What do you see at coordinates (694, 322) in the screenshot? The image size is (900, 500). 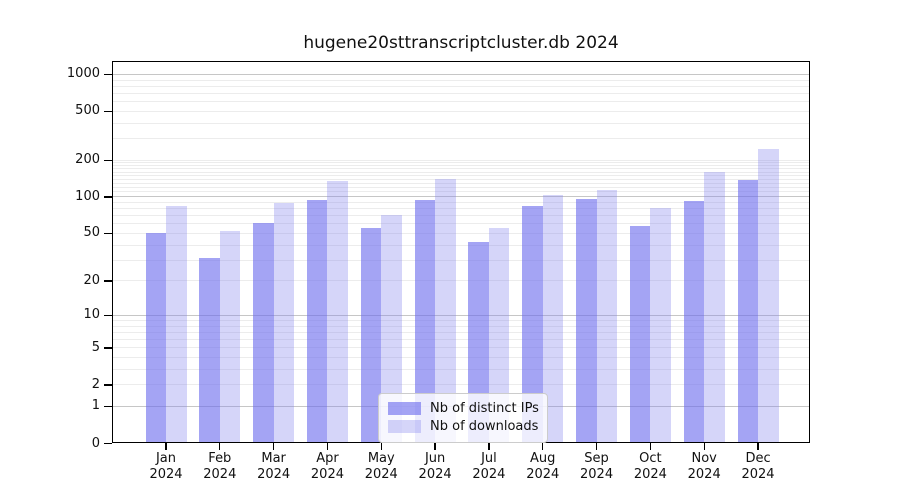 I see `bar-ips-nov` at bounding box center [694, 322].